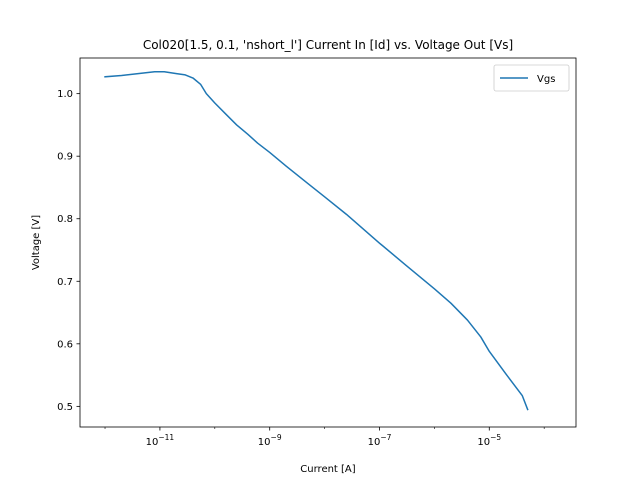 The width and height of the screenshot is (640, 480). I want to click on y-tick-label: 0.7, so click(65, 282).